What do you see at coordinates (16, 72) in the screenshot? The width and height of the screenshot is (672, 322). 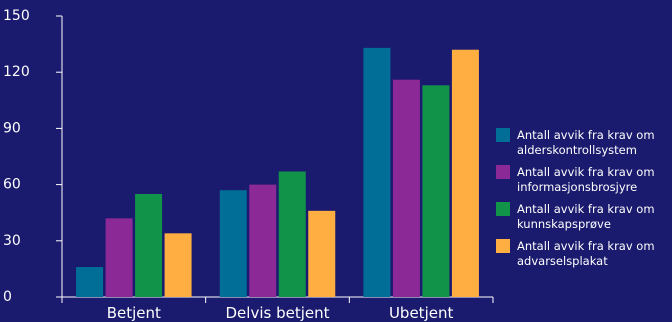 I see `y-tick-label: 120` at bounding box center [16, 72].